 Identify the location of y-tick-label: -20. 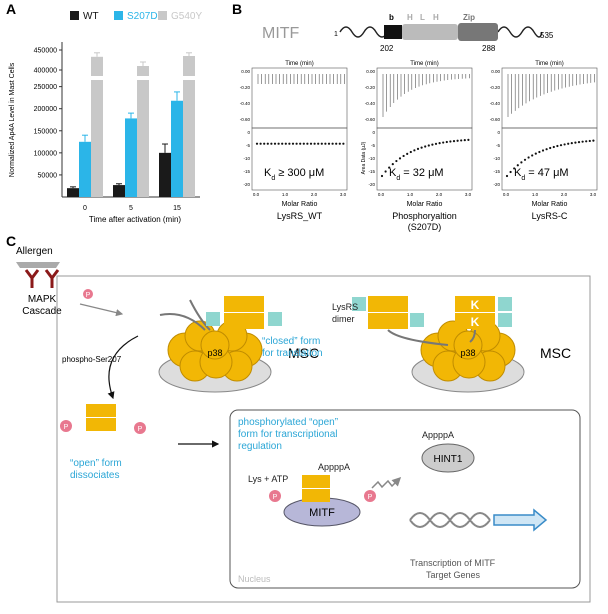
(371, 184).